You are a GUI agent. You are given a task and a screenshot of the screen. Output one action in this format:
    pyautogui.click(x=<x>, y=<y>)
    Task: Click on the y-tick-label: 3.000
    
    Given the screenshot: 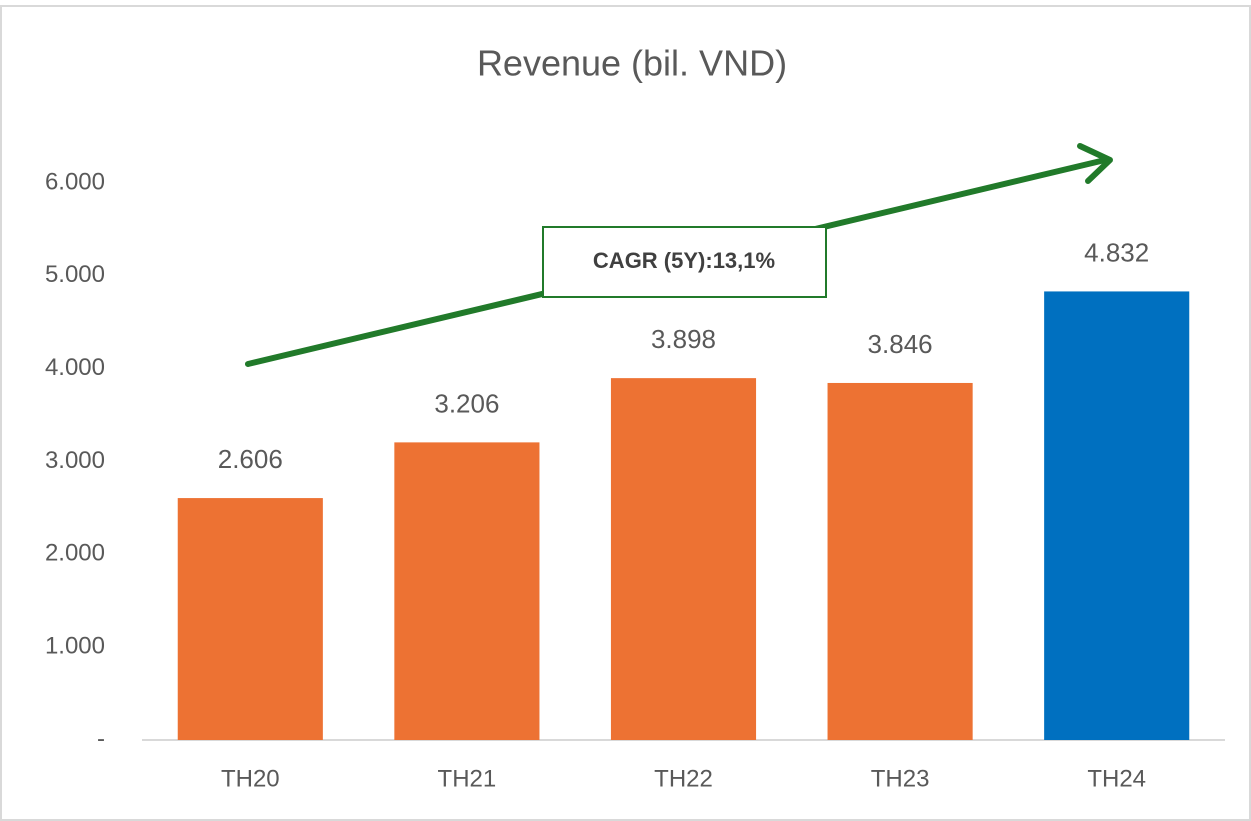 What is the action you would take?
    pyautogui.click(x=75, y=460)
    